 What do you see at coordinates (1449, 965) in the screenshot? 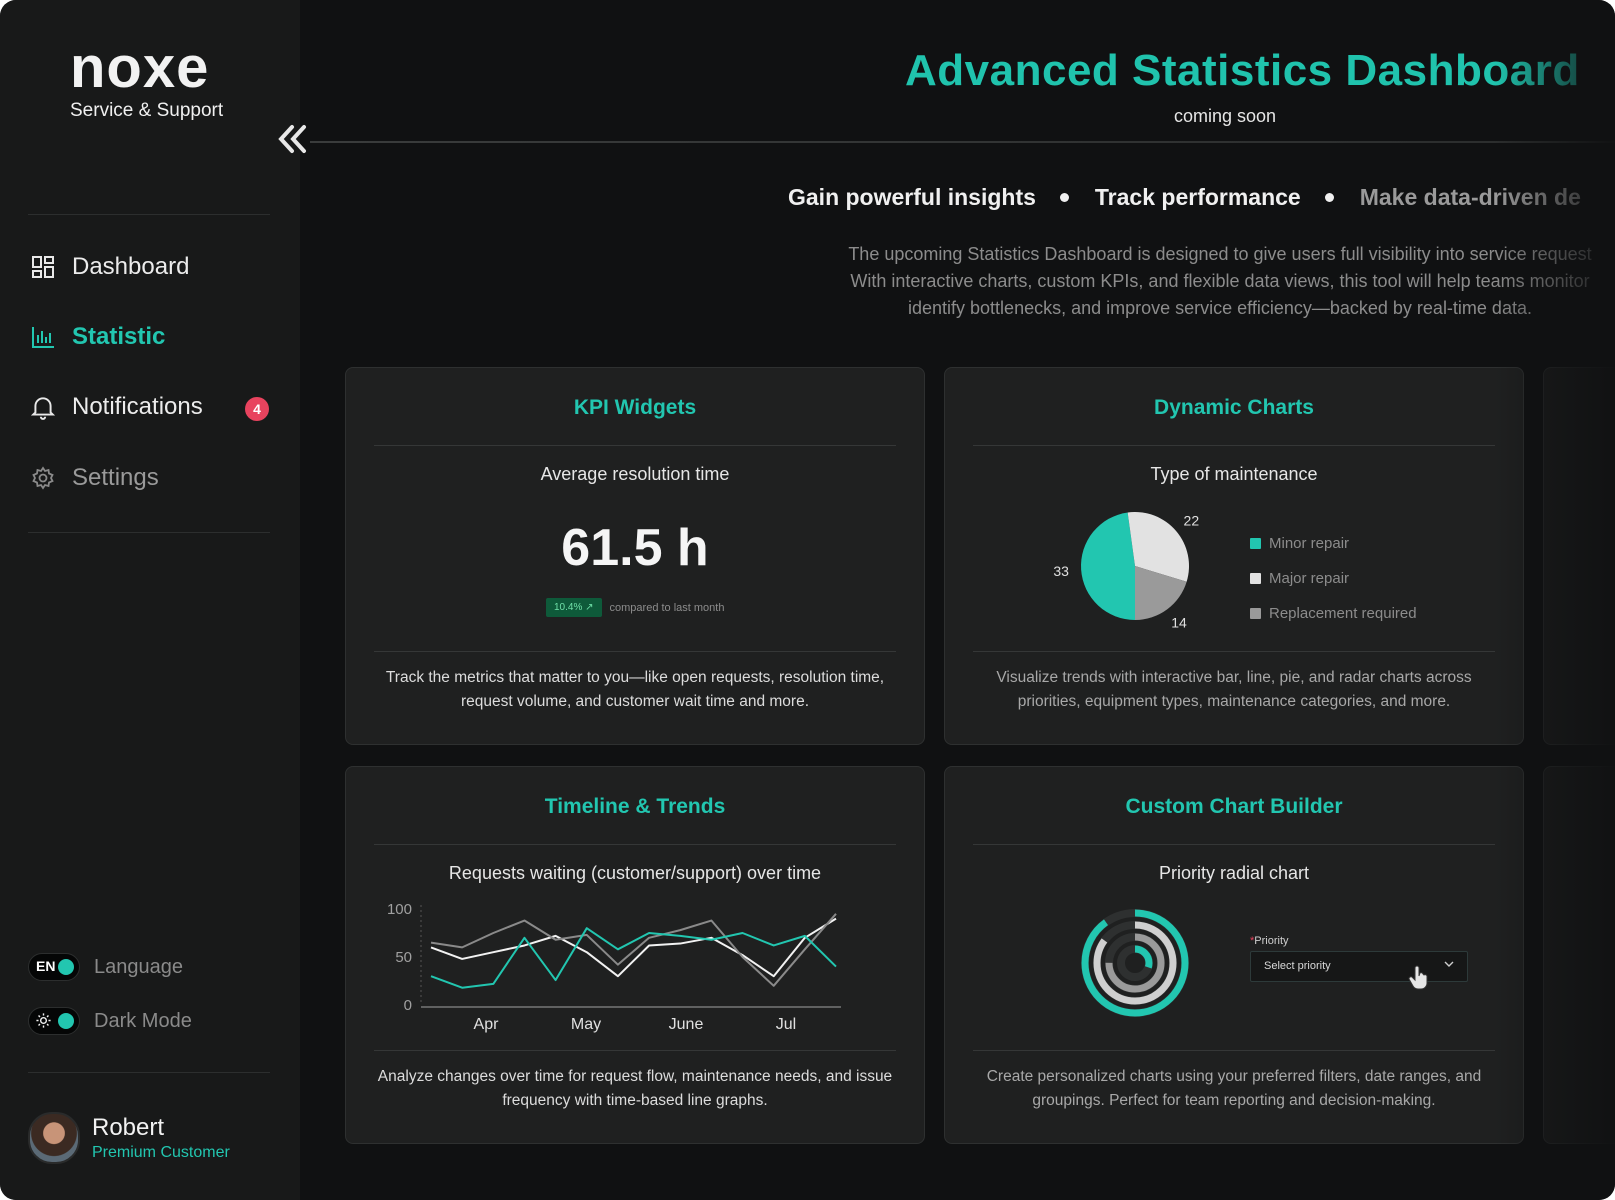
I see `chevron-down-icon` at bounding box center [1449, 965].